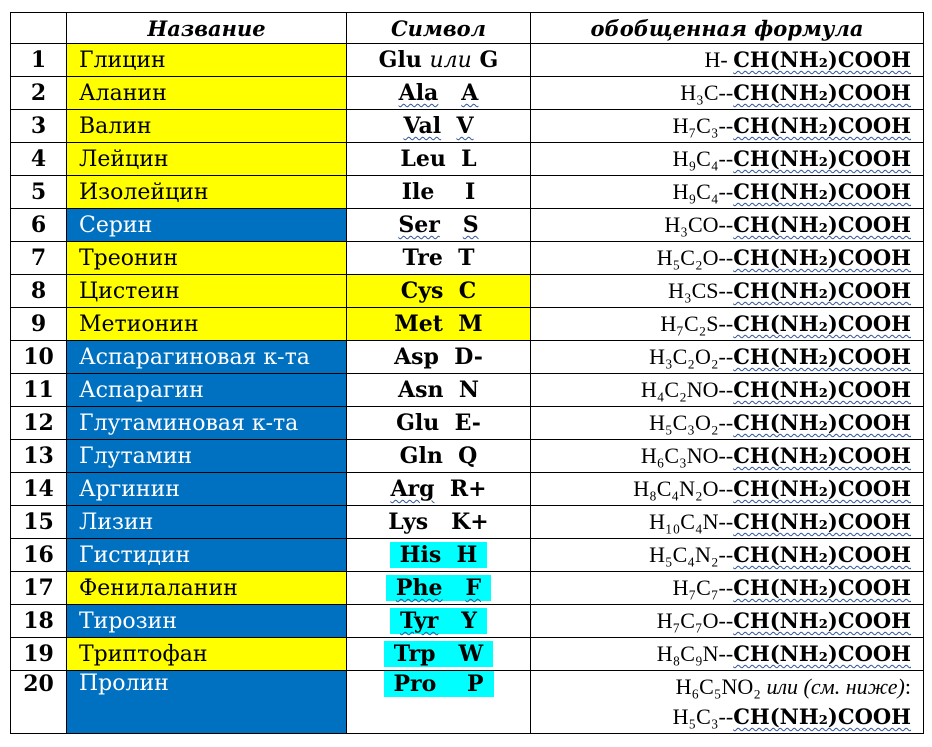  What do you see at coordinates (699, 224) in the screenshot?
I see `formula-prefix: H₃CO--` at bounding box center [699, 224].